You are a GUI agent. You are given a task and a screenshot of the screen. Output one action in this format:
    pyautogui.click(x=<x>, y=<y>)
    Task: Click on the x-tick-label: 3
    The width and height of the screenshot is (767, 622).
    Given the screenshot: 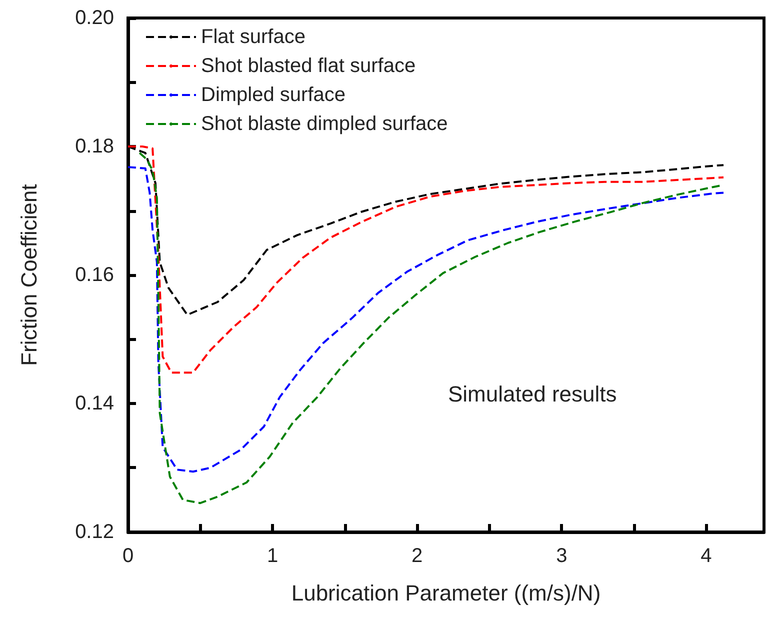 What is the action you would take?
    pyautogui.click(x=562, y=556)
    